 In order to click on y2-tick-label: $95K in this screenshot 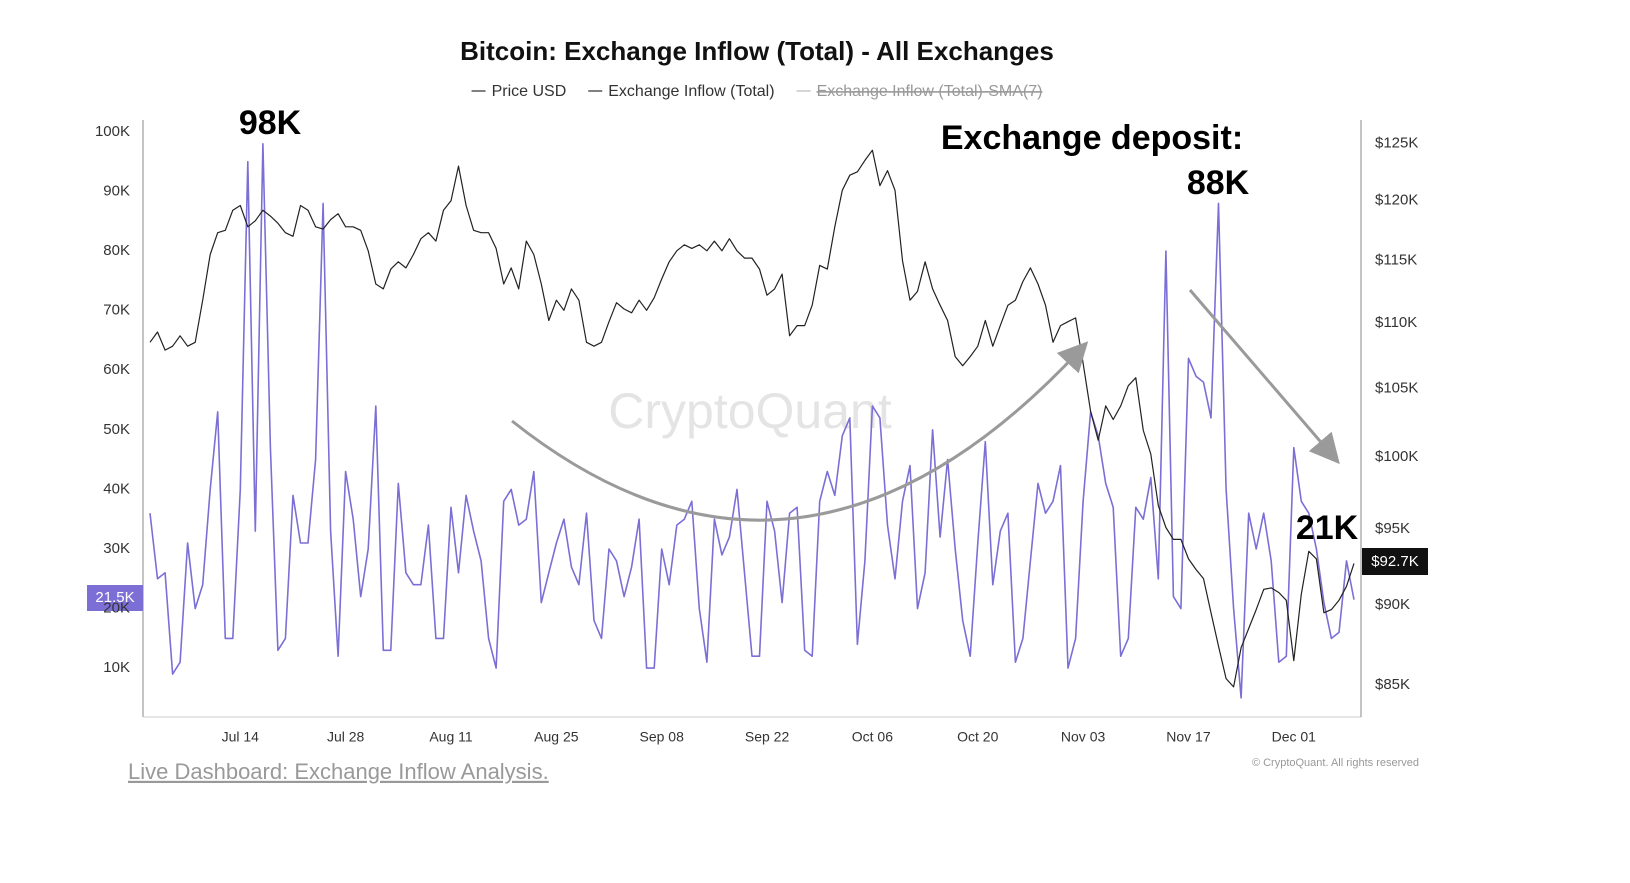, I will do `click(1392, 528)`.